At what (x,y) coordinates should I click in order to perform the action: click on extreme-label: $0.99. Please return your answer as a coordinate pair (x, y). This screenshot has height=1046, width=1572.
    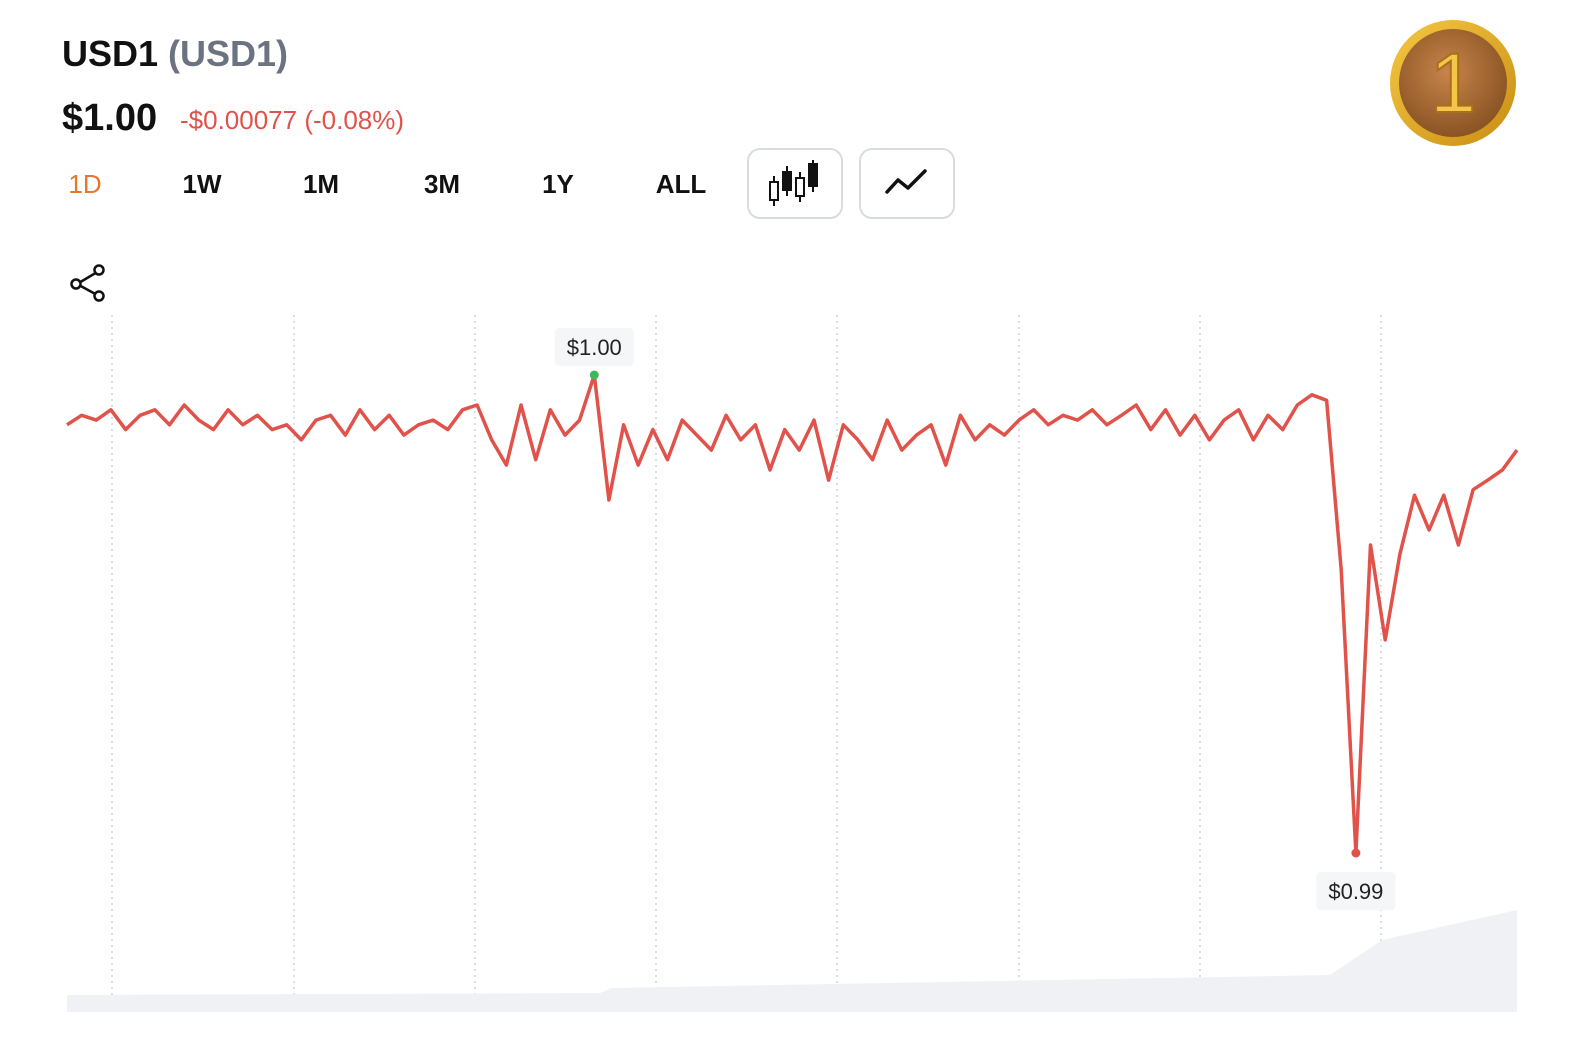
    Looking at the image, I should click on (1355, 891).